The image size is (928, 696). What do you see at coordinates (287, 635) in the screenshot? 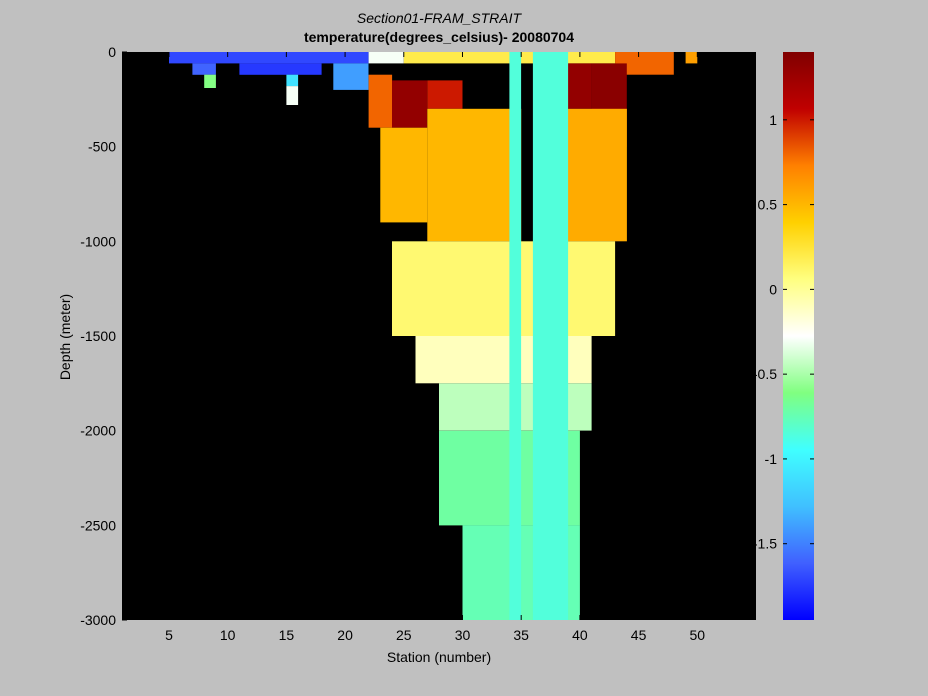
I see `x-tick-label: 15` at bounding box center [287, 635].